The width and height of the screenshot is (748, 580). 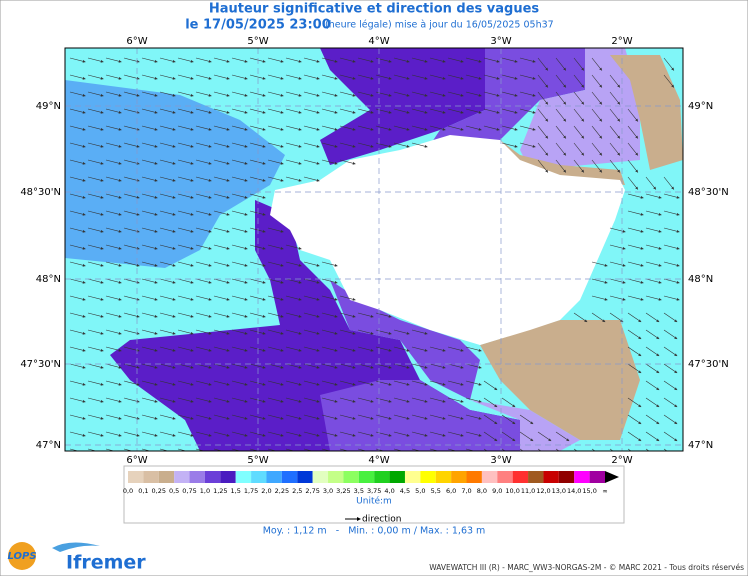 What do you see at coordinates (282, 491) in the screenshot?
I see `colorbar-label: 2,25` at bounding box center [282, 491].